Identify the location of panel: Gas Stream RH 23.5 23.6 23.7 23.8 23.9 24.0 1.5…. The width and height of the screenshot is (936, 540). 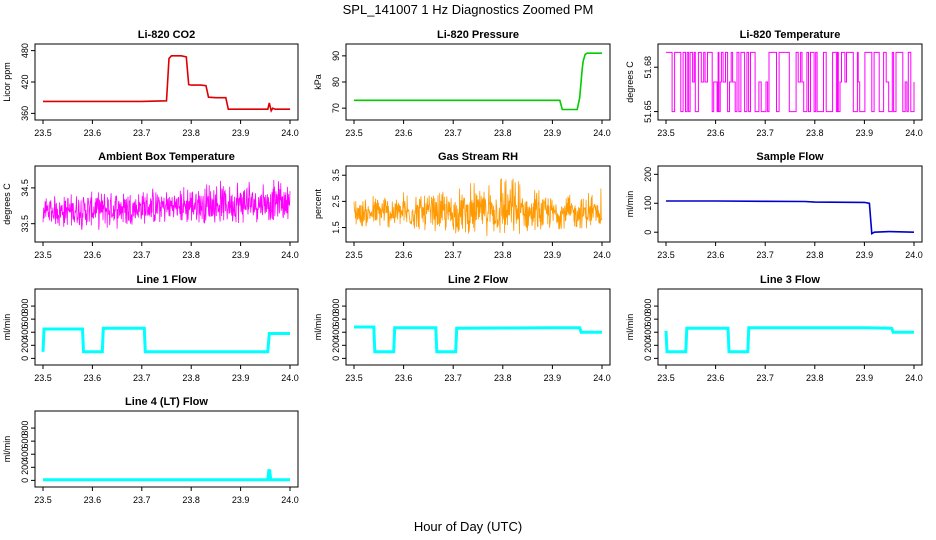
(462, 205).